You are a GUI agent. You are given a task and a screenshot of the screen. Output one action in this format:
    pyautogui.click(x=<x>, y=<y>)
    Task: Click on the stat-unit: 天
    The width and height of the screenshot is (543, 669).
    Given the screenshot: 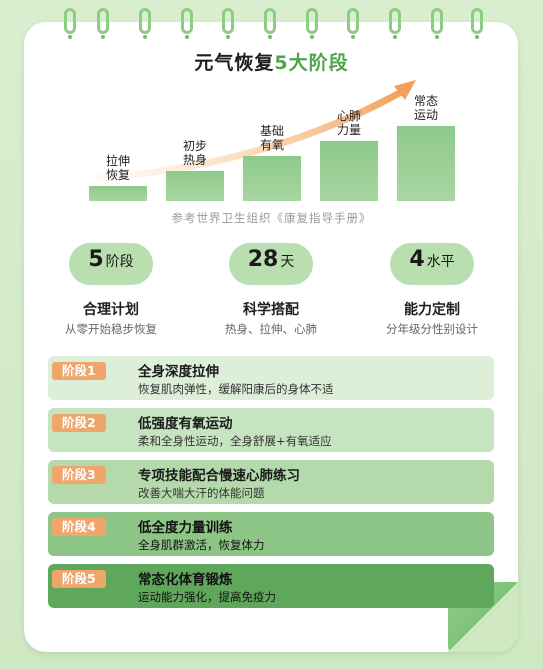 What is the action you would take?
    pyautogui.click(x=287, y=262)
    